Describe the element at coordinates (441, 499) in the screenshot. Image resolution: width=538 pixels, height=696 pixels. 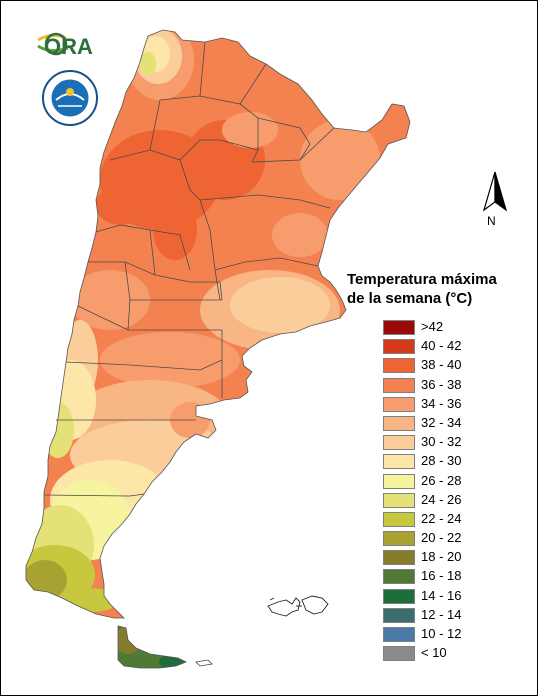
I see `legend-label: 24 - 26` at that location.